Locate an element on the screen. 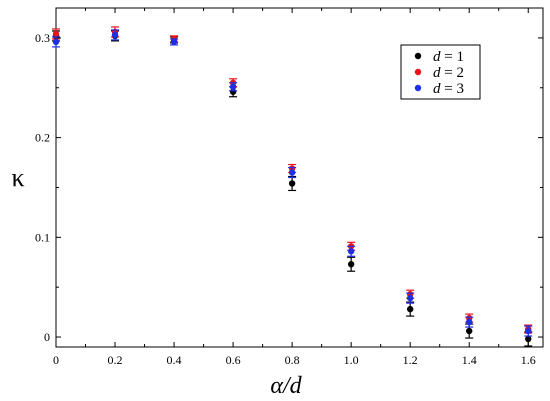 Image resolution: width=550 pixels, height=401 pixels. legend-label: d = 2 is located at coordinates (448, 73).